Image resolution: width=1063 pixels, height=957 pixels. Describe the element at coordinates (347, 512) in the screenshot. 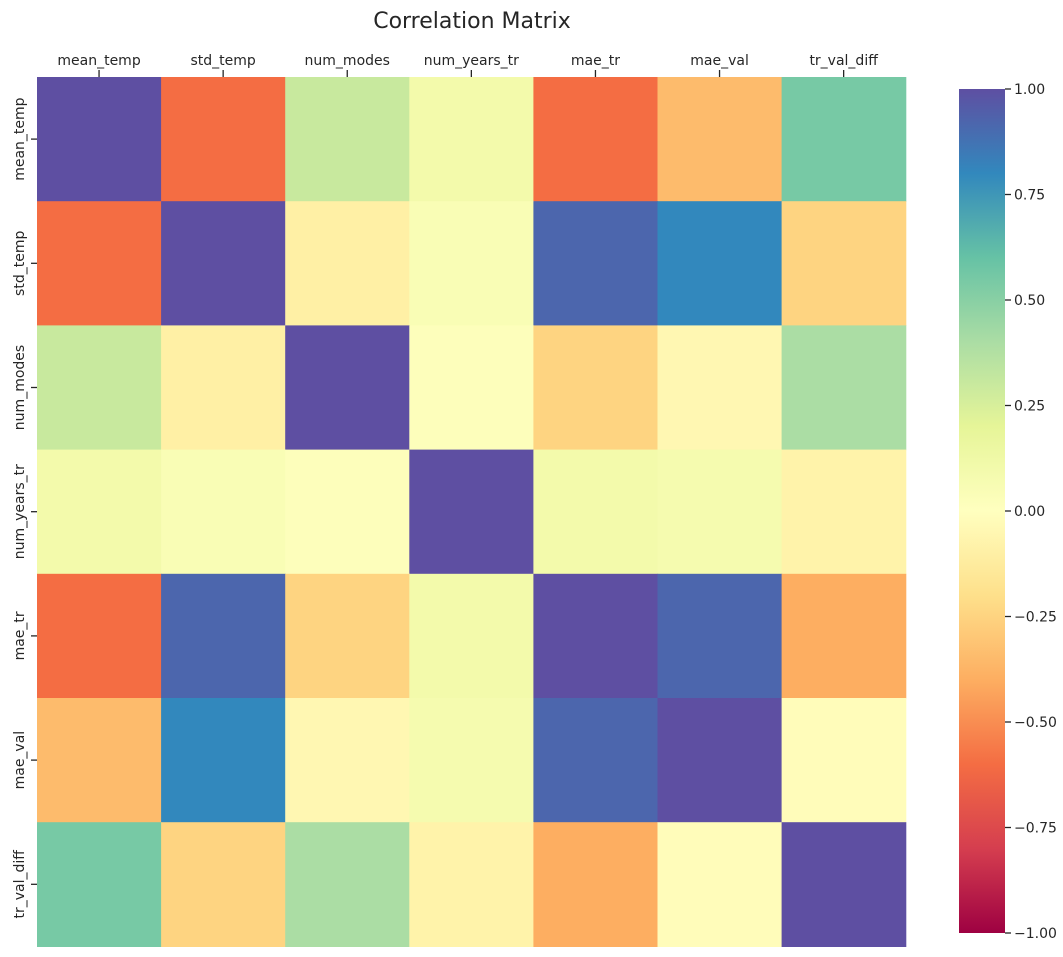

I see `heatmap-cell-num_years_tr-num_modes` at that location.